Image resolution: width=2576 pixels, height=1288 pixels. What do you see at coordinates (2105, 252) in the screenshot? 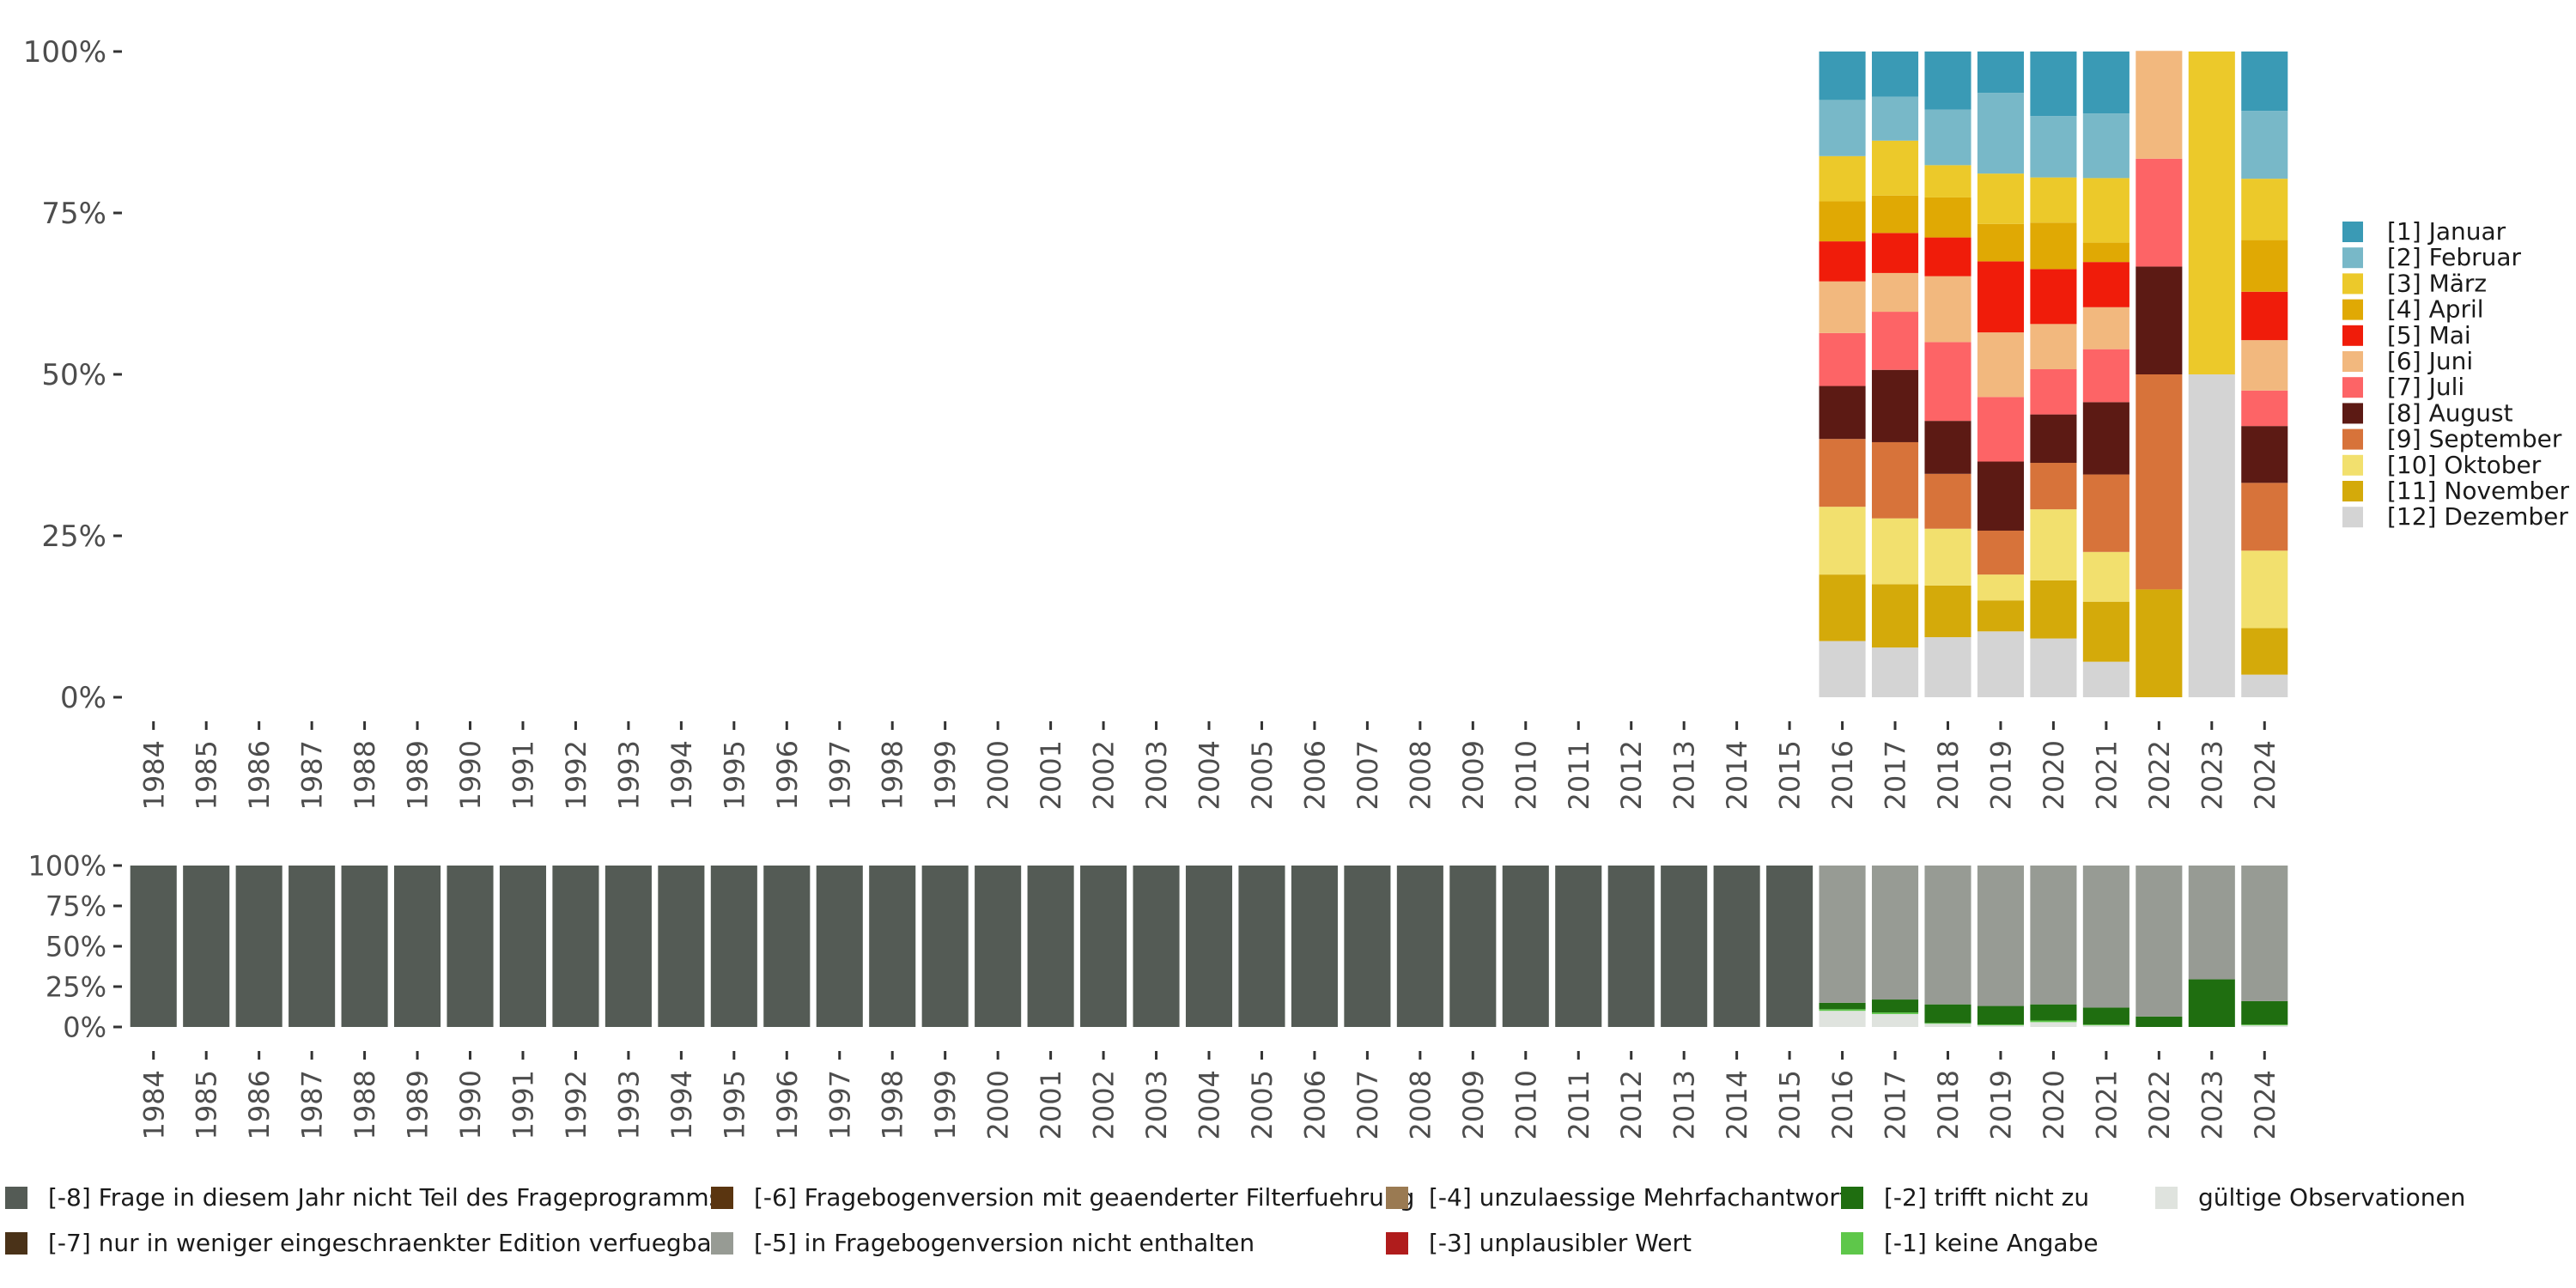
I see `bar-segment-2021-4-april` at bounding box center [2105, 252].